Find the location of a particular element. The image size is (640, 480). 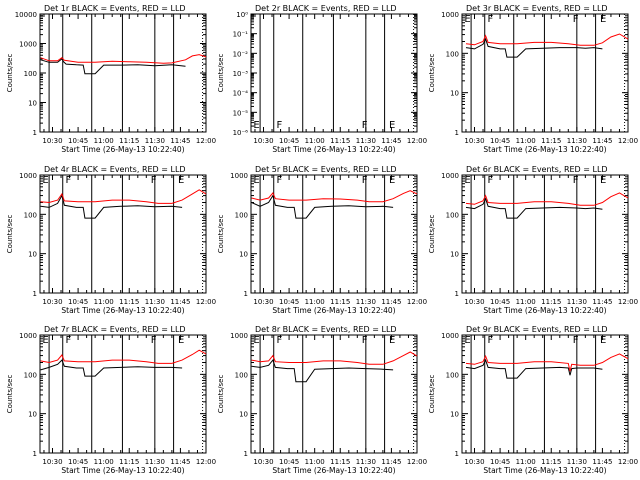

series-lld-line is located at coordinates (547, 362).